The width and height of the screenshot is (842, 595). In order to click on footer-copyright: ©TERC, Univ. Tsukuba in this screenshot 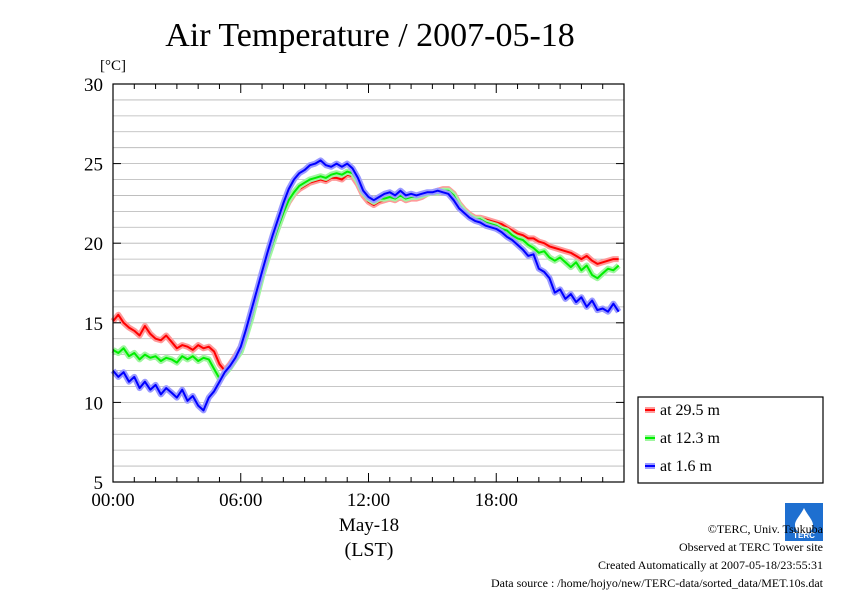, I will do `click(766, 529)`.